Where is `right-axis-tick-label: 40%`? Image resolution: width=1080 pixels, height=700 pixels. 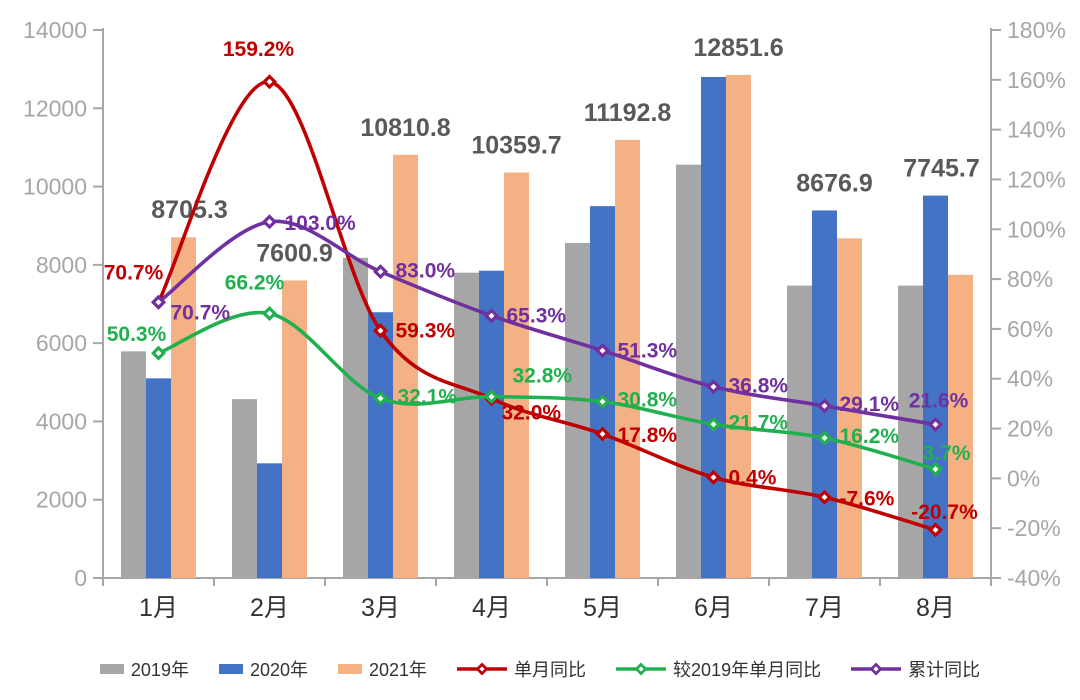
right-axis-tick-label: 40% is located at coordinates (1030, 379).